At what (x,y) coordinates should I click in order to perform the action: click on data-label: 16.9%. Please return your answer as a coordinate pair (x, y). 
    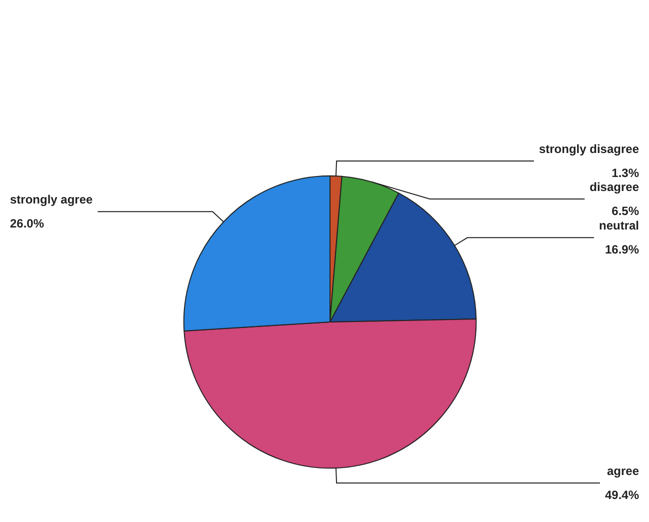
    Looking at the image, I should click on (622, 249).